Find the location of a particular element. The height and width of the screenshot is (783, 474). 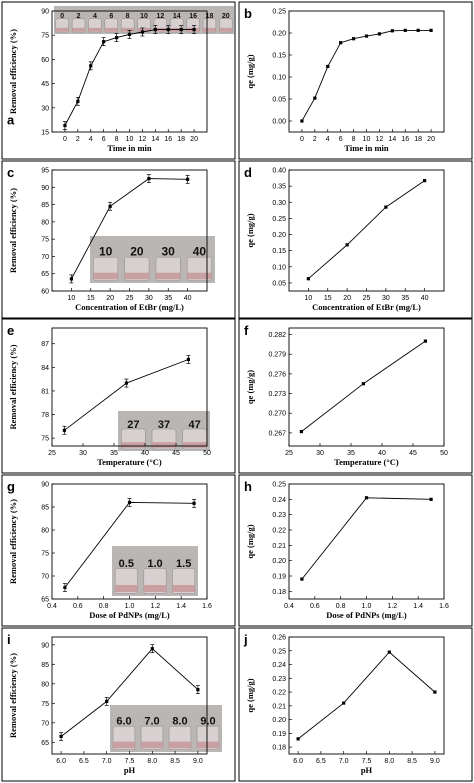

x-tick-label: 8.5 is located at coordinates (175, 761).